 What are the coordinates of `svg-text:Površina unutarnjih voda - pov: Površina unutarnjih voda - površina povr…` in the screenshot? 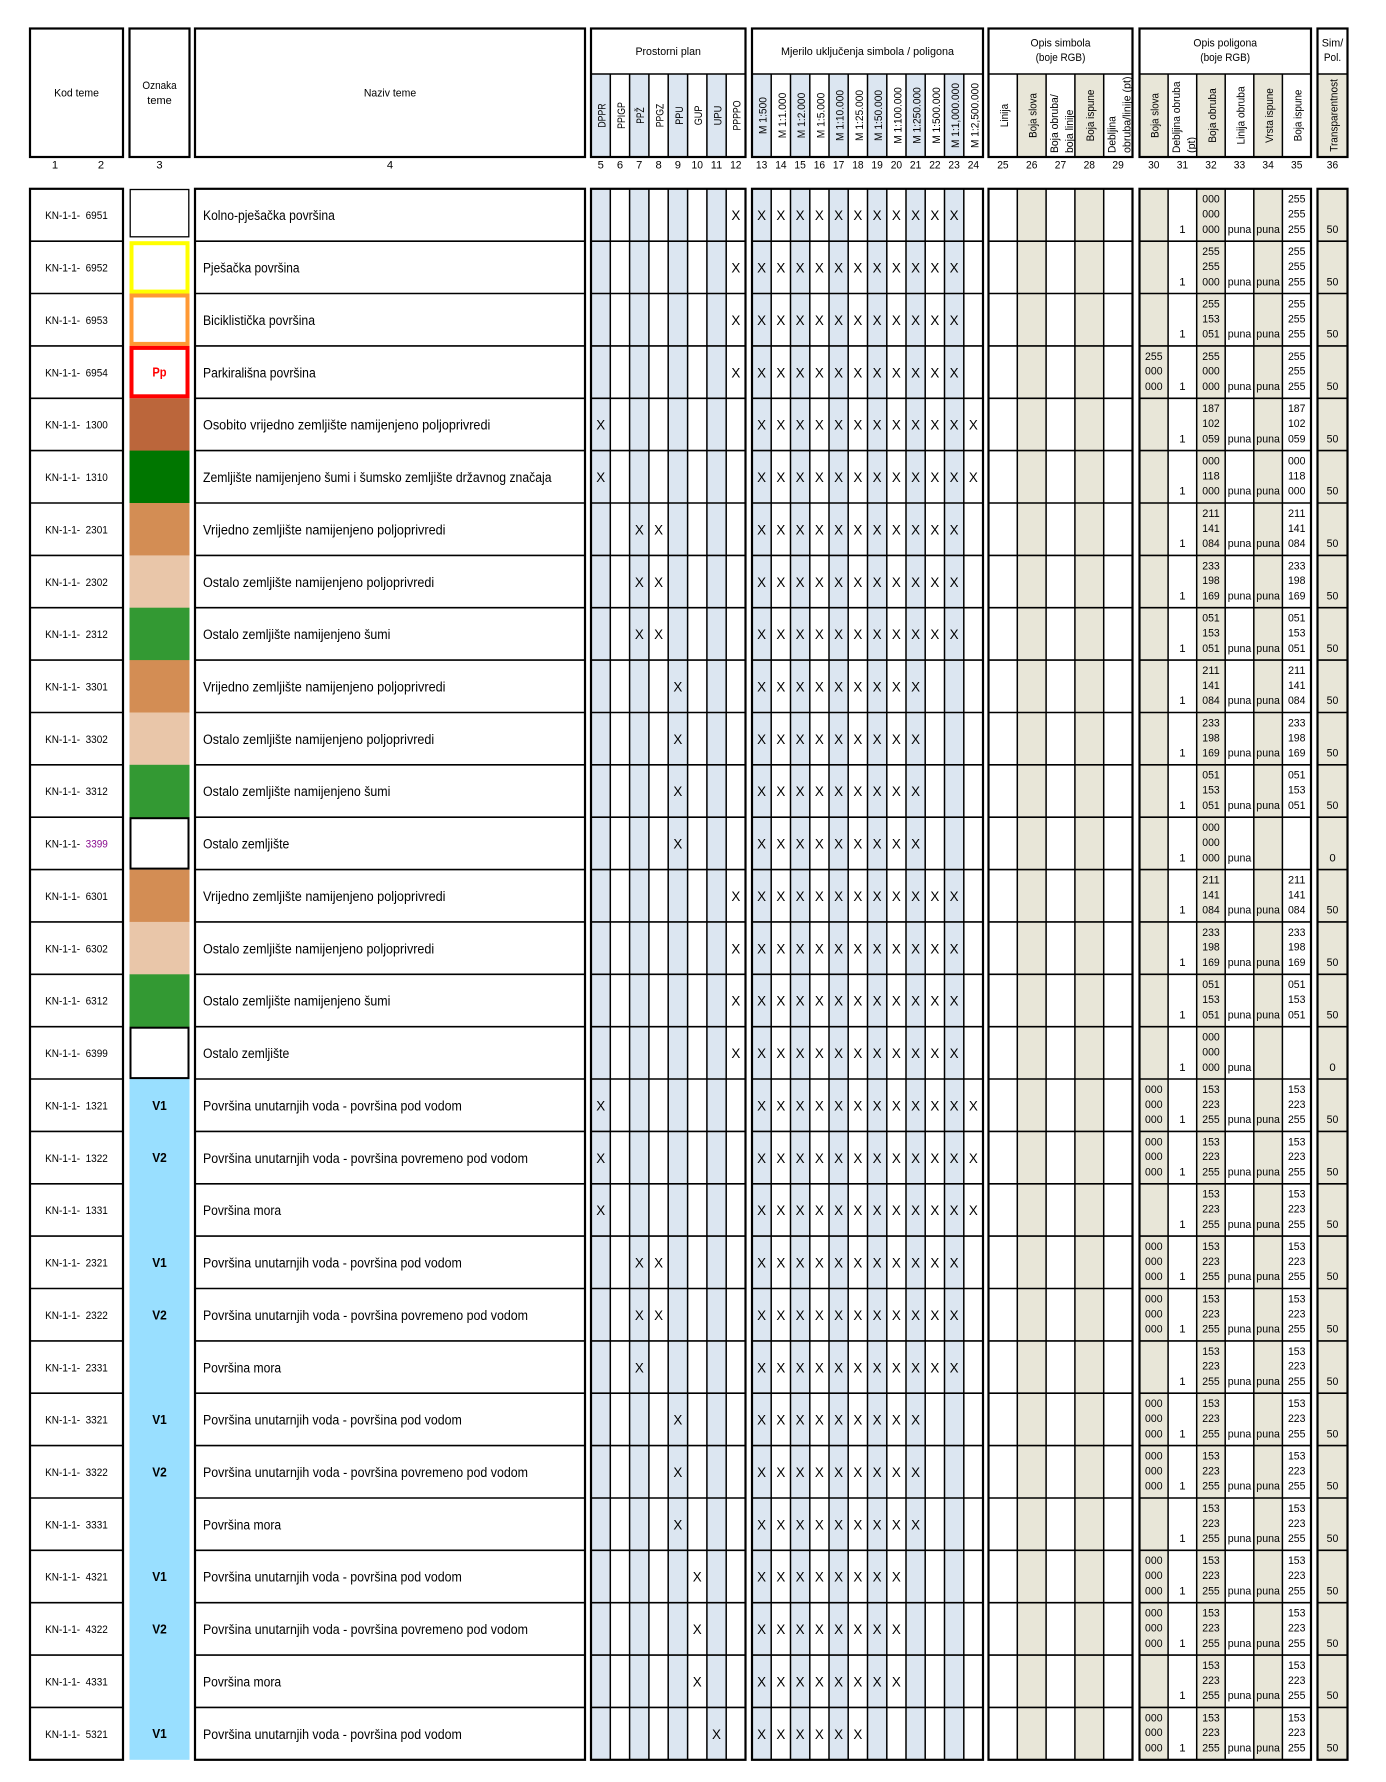 It's located at (365, 1629).